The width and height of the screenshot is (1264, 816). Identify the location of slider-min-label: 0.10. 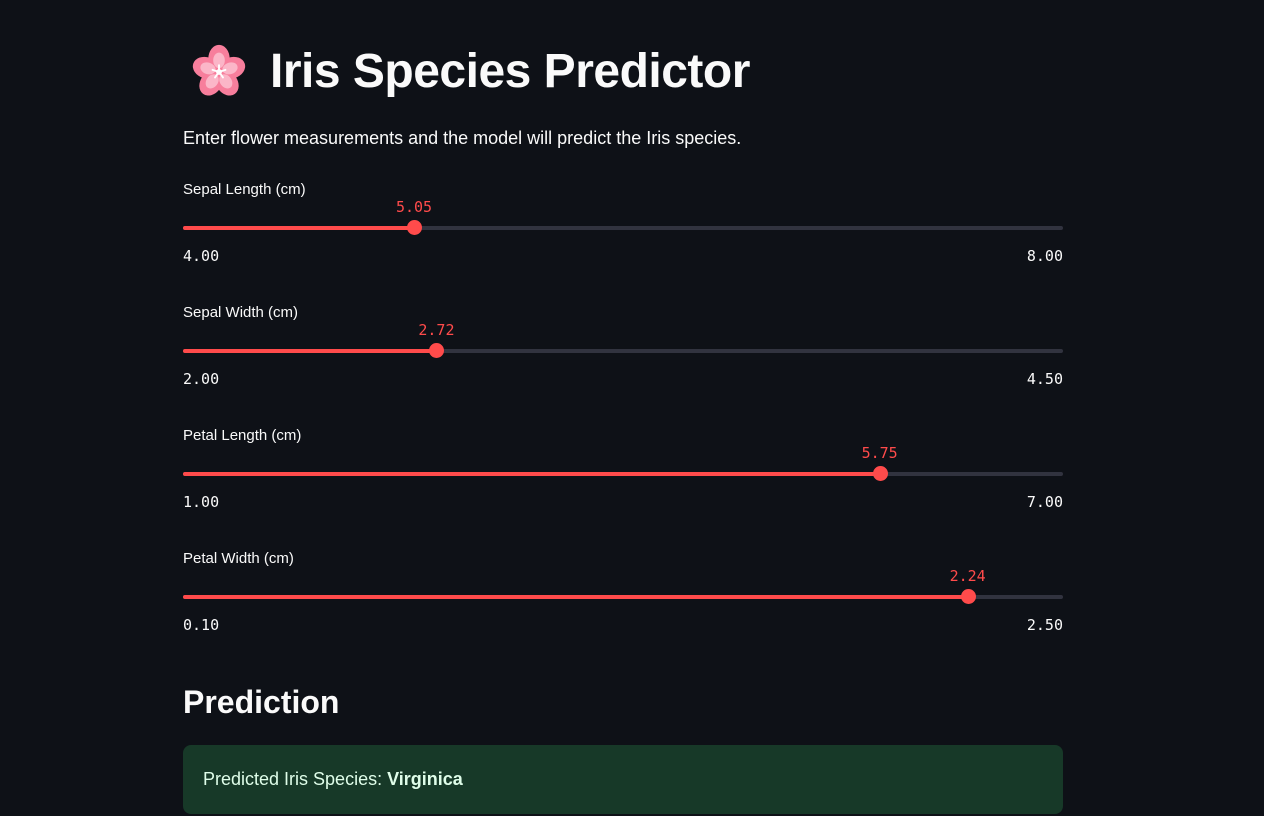
(201, 625).